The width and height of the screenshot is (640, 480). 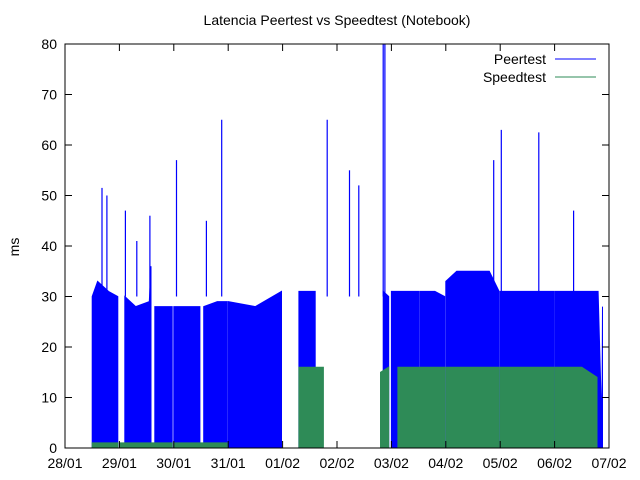 I want to click on x-tick-label: 29/01, so click(x=119, y=463).